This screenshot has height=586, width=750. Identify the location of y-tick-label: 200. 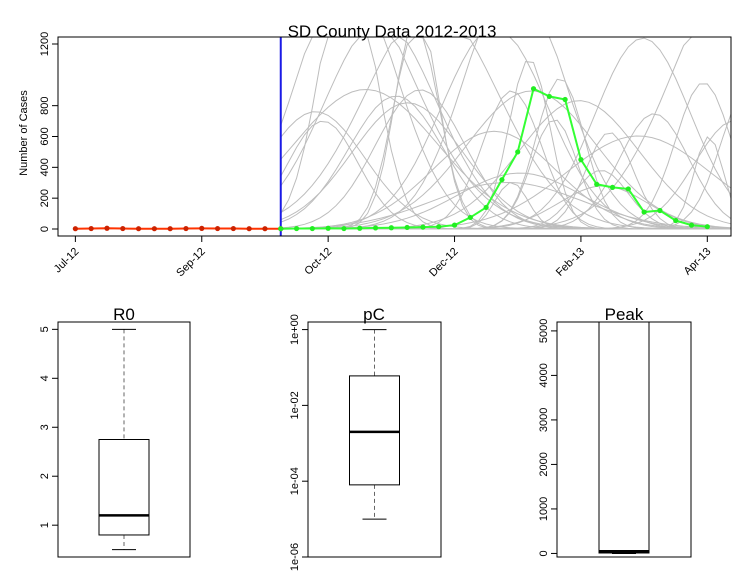
(45, 198).